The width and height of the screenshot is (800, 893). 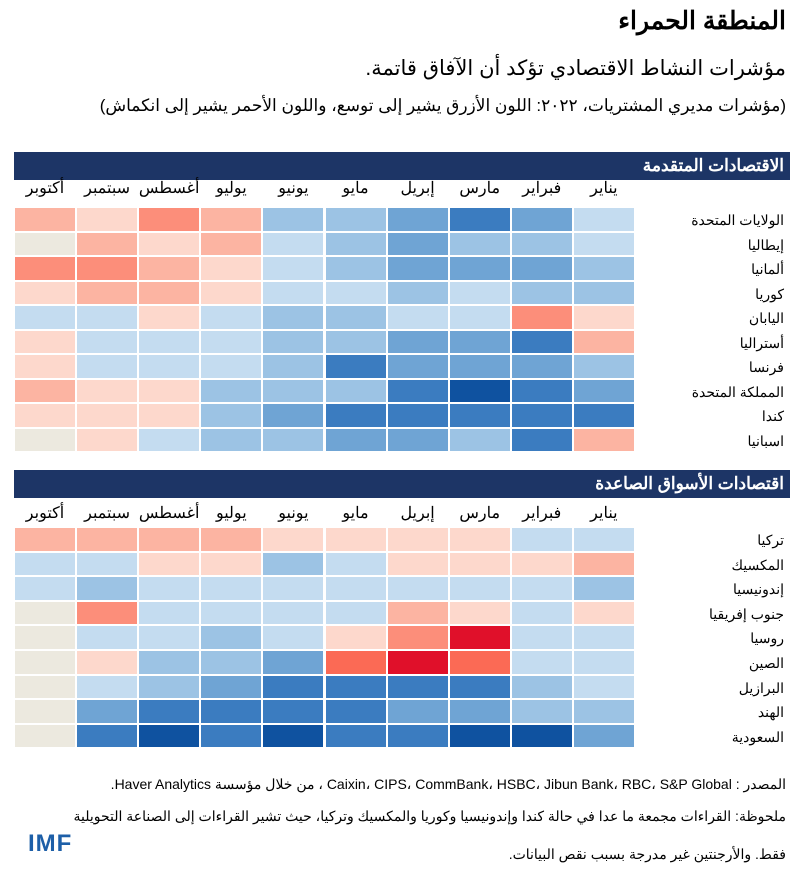 I want to click on panel-header-bar: اقتصادات الأسواق الصاعدة, so click(x=402, y=484).